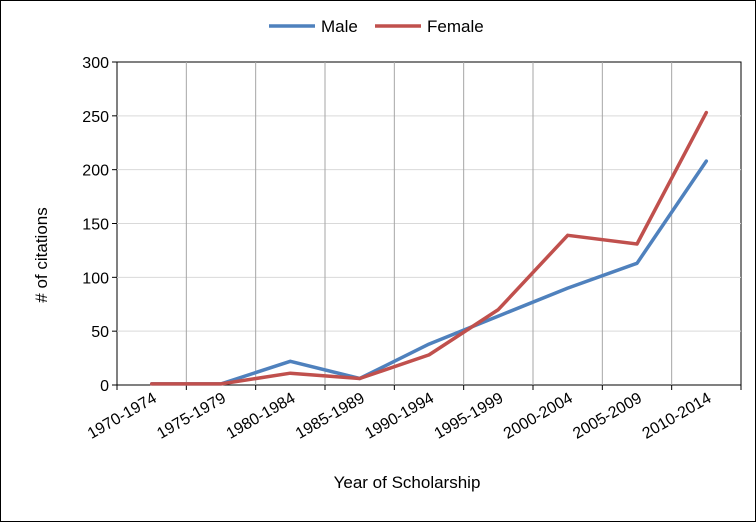  What do you see at coordinates (95, 225) in the screenshot?
I see `y-tick-label: 150` at bounding box center [95, 225].